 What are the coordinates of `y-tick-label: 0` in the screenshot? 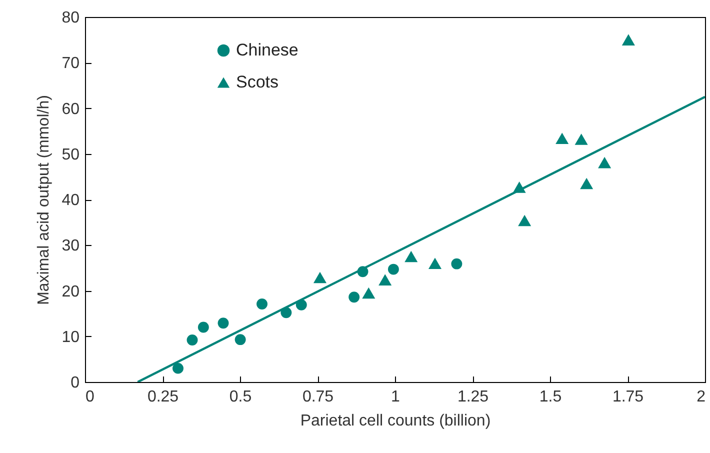 It's located at (75, 383).